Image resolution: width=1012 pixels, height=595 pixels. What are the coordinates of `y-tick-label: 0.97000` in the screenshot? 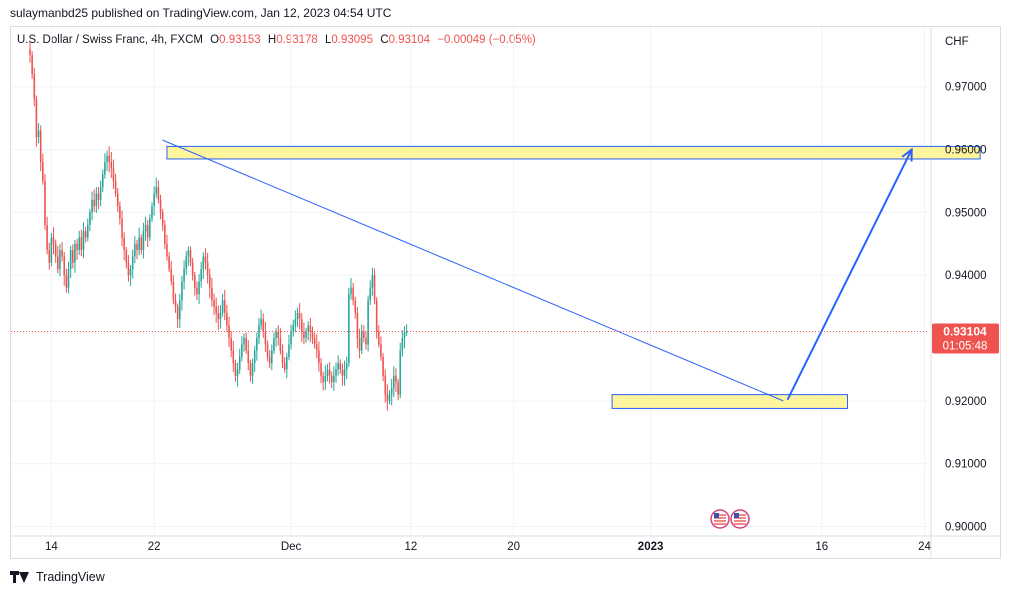 It's located at (966, 88).